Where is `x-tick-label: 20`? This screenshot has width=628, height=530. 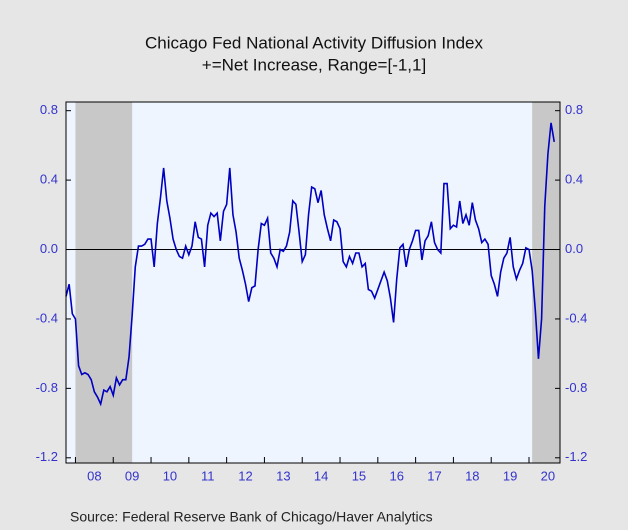 x-tick-label: 20 is located at coordinates (548, 475).